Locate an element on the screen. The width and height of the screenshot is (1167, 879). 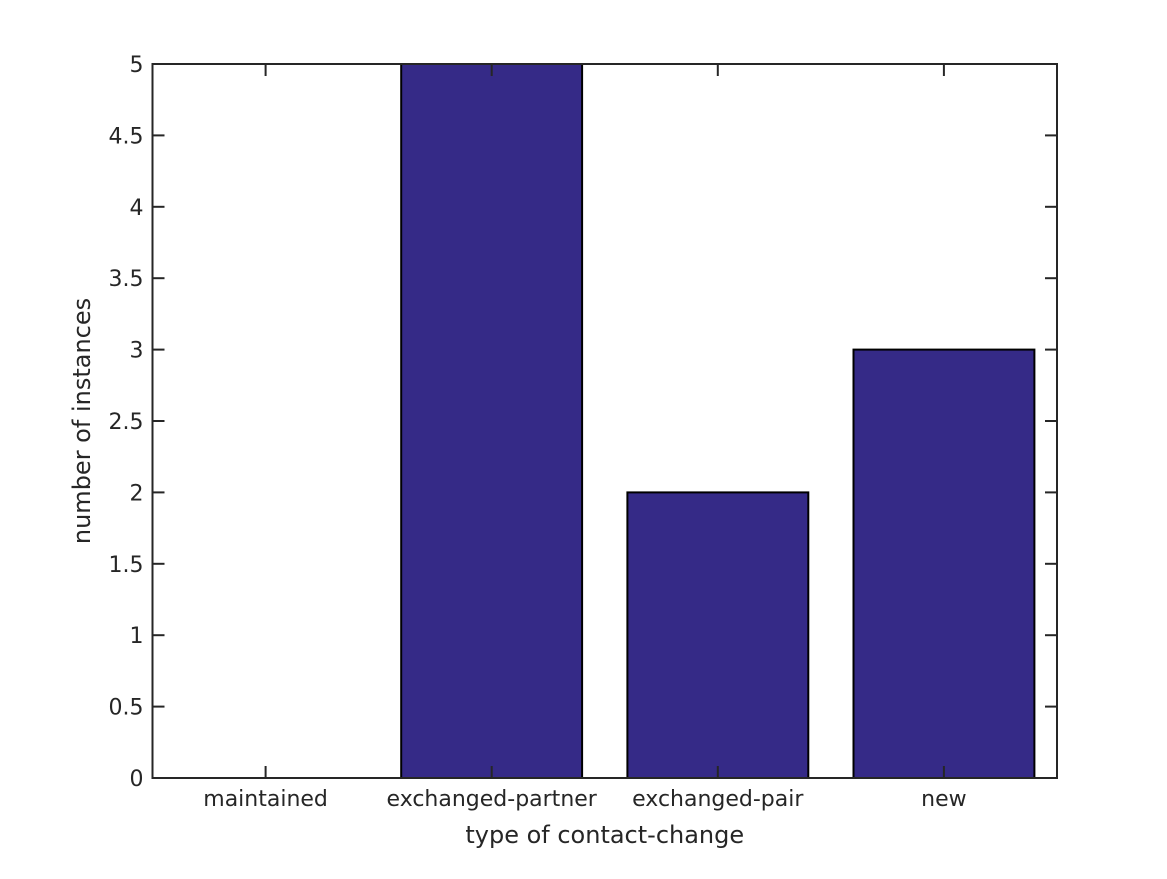
x-axis-label: type of contact-change is located at coordinates (604, 835).